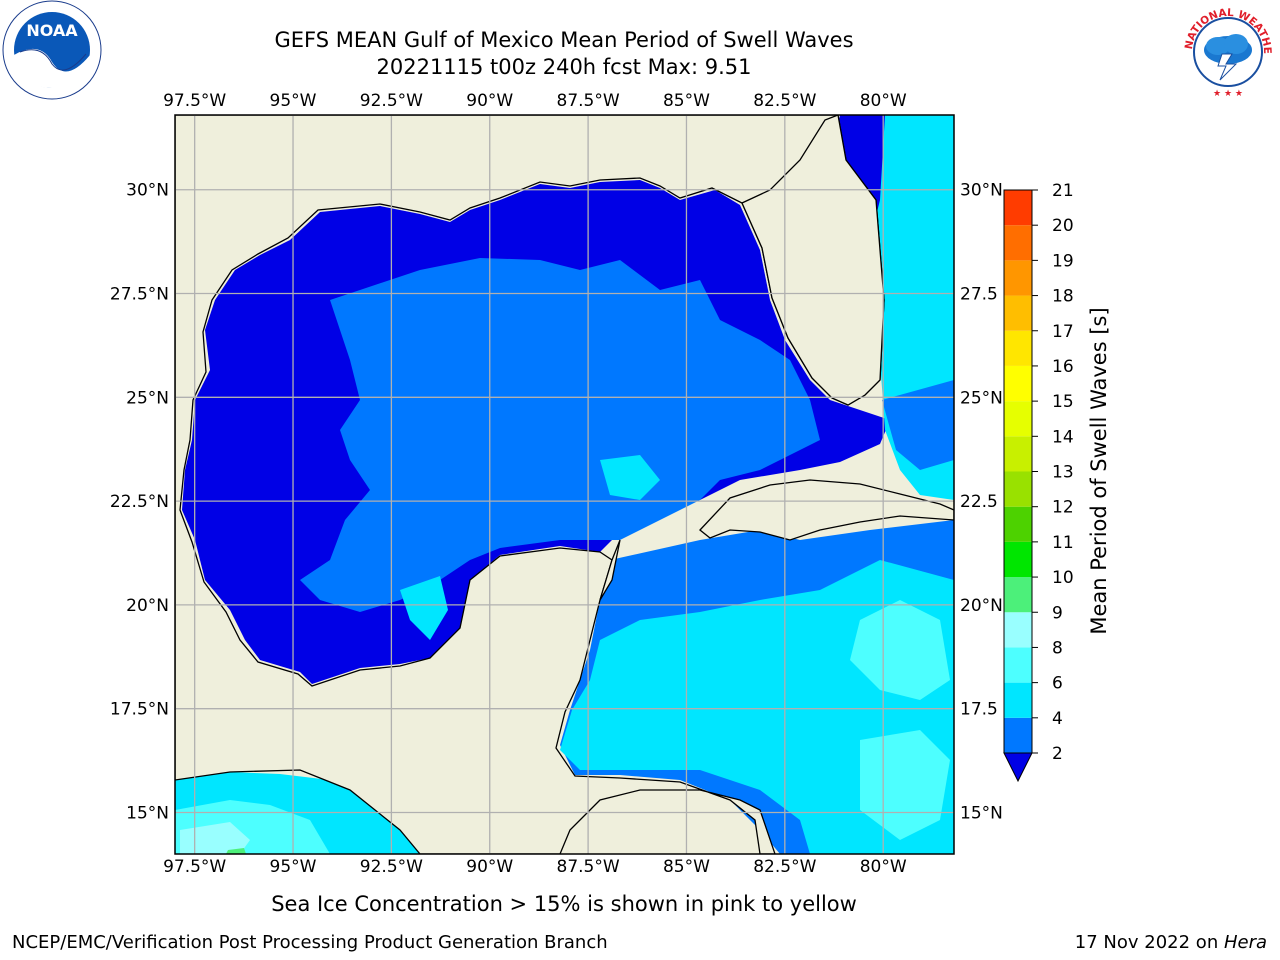 This screenshot has height=960, width=1280. What do you see at coordinates (918, 425) in the screenshot?
I see `water-2-4s-straits` at bounding box center [918, 425].